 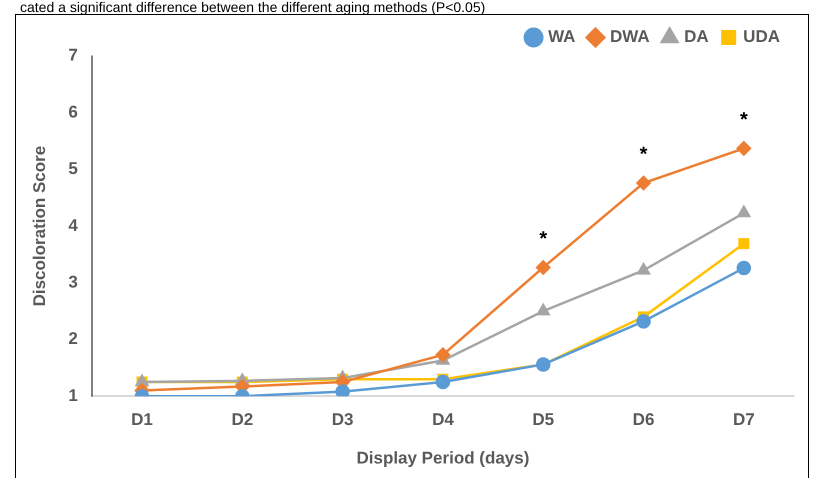 What do you see at coordinates (743, 420) in the screenshot?
I see `x-tick-label: D7` at bounding box center [743, 420].